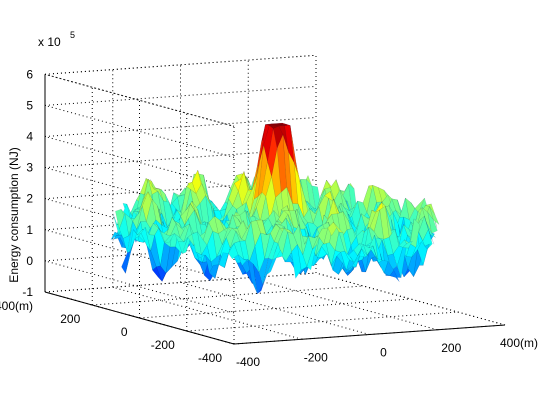 The width and height of the screenshot is (550, 417). What do you see at coordinates (316, 357) in the screenshot?
I see `x-tick-label: -200` at bounding box center [316, 357].